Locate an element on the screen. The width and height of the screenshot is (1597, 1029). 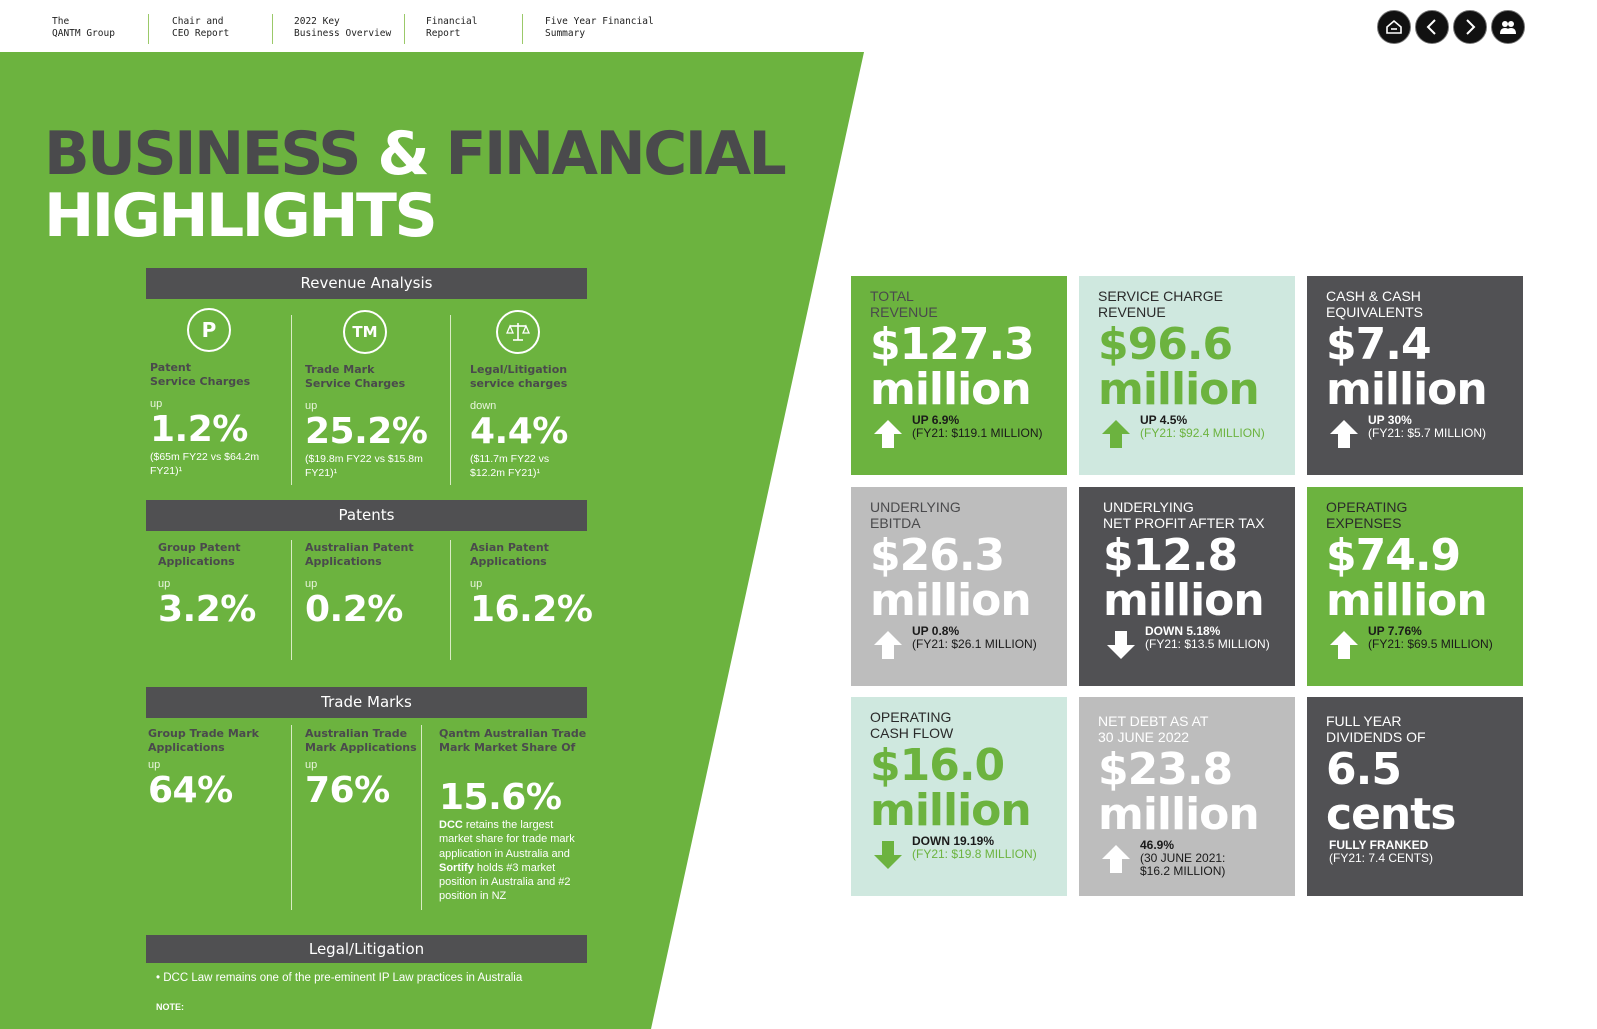
patents-header: Patents is located at coordinates (366, 515).